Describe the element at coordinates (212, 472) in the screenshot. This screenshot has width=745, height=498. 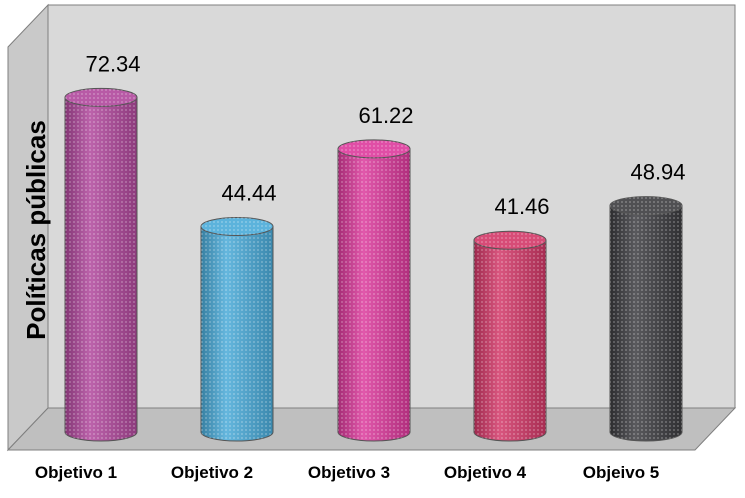
I see `category-label-2: Objetivo 2` at that location.